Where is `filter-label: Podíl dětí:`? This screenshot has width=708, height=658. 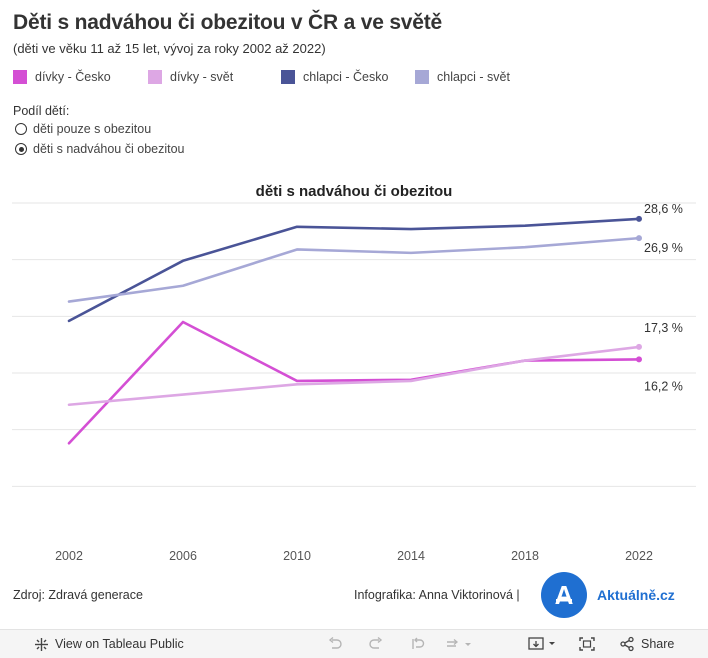 filter-label: Podíl dětí: is located at coordinates (41, 111).